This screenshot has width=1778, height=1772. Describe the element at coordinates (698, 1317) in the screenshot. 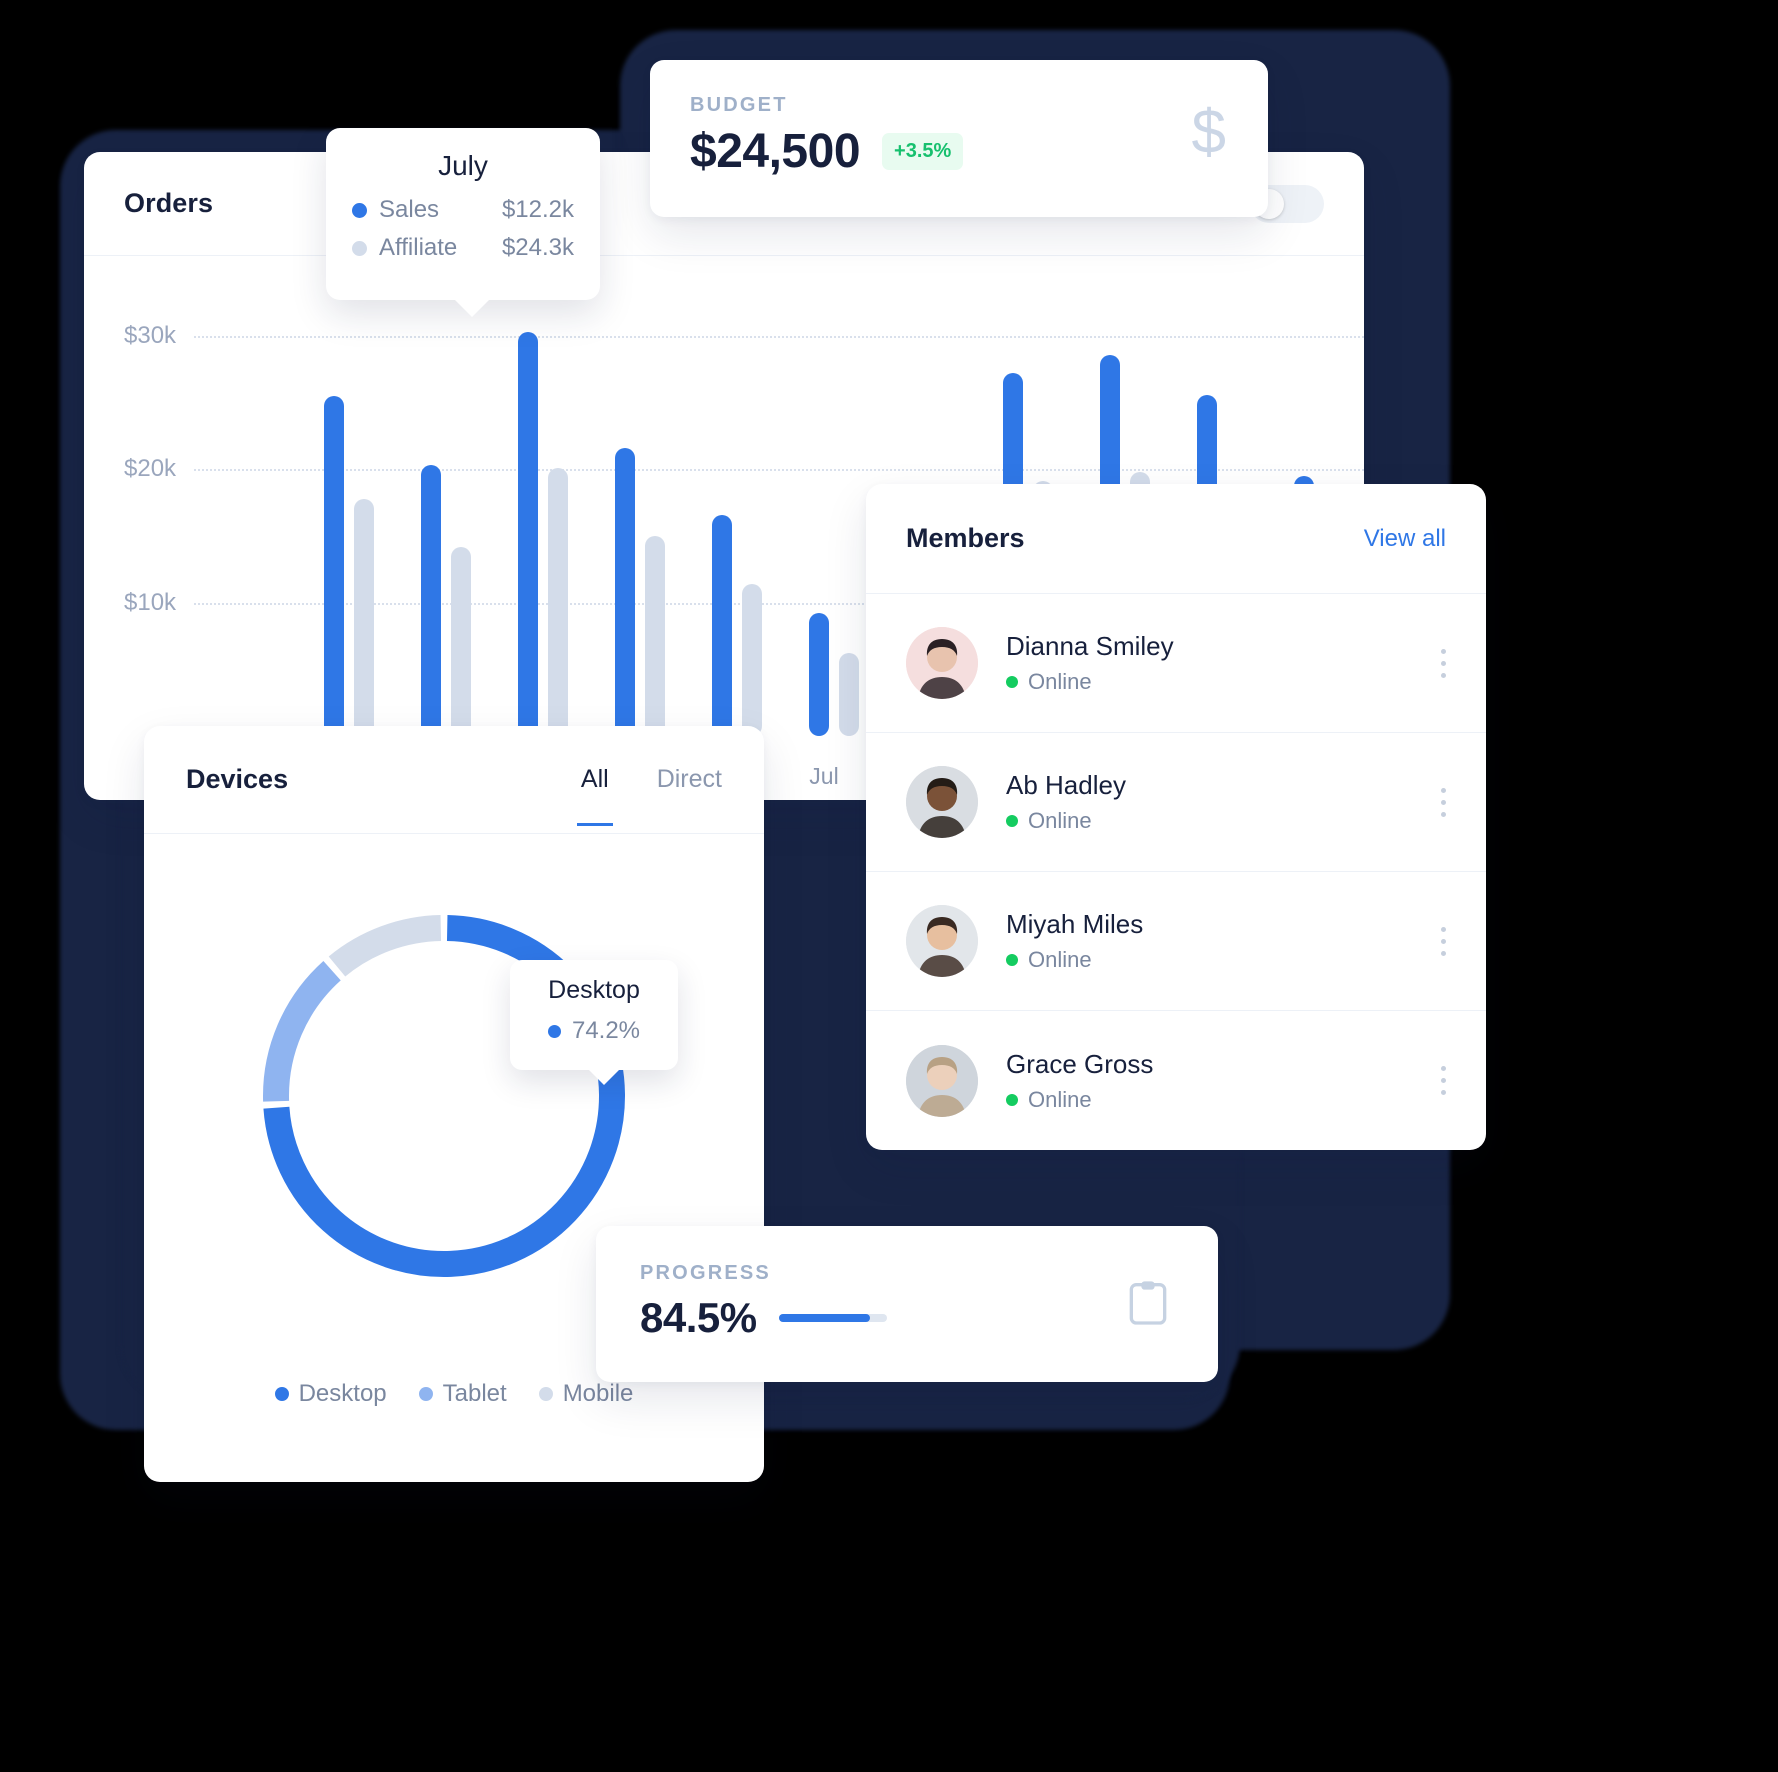

I see `progress-value: 84.5%` at that location.